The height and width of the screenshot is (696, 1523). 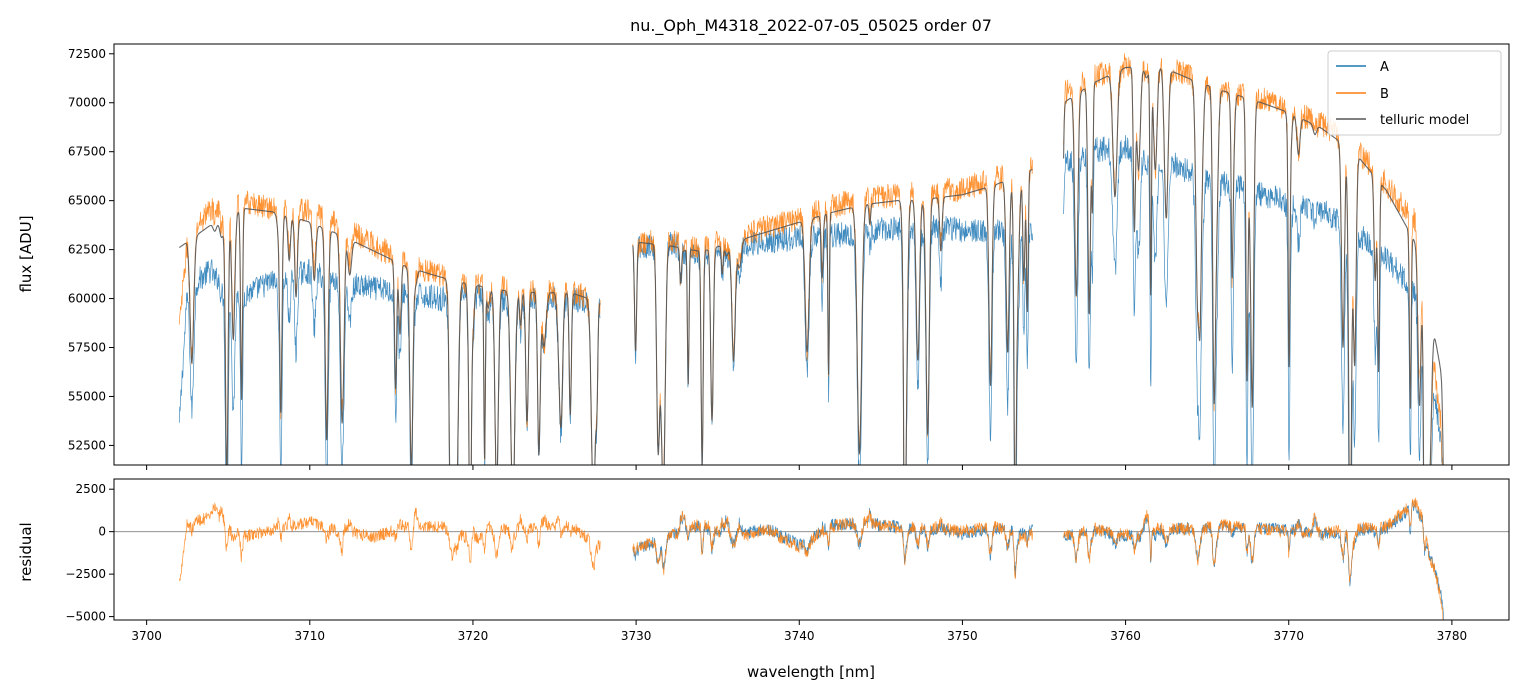 What do you see at coordinates (87, 445) in the screenshot?
I see `y-tick-label: 52500` at bounding box center [87, 445].